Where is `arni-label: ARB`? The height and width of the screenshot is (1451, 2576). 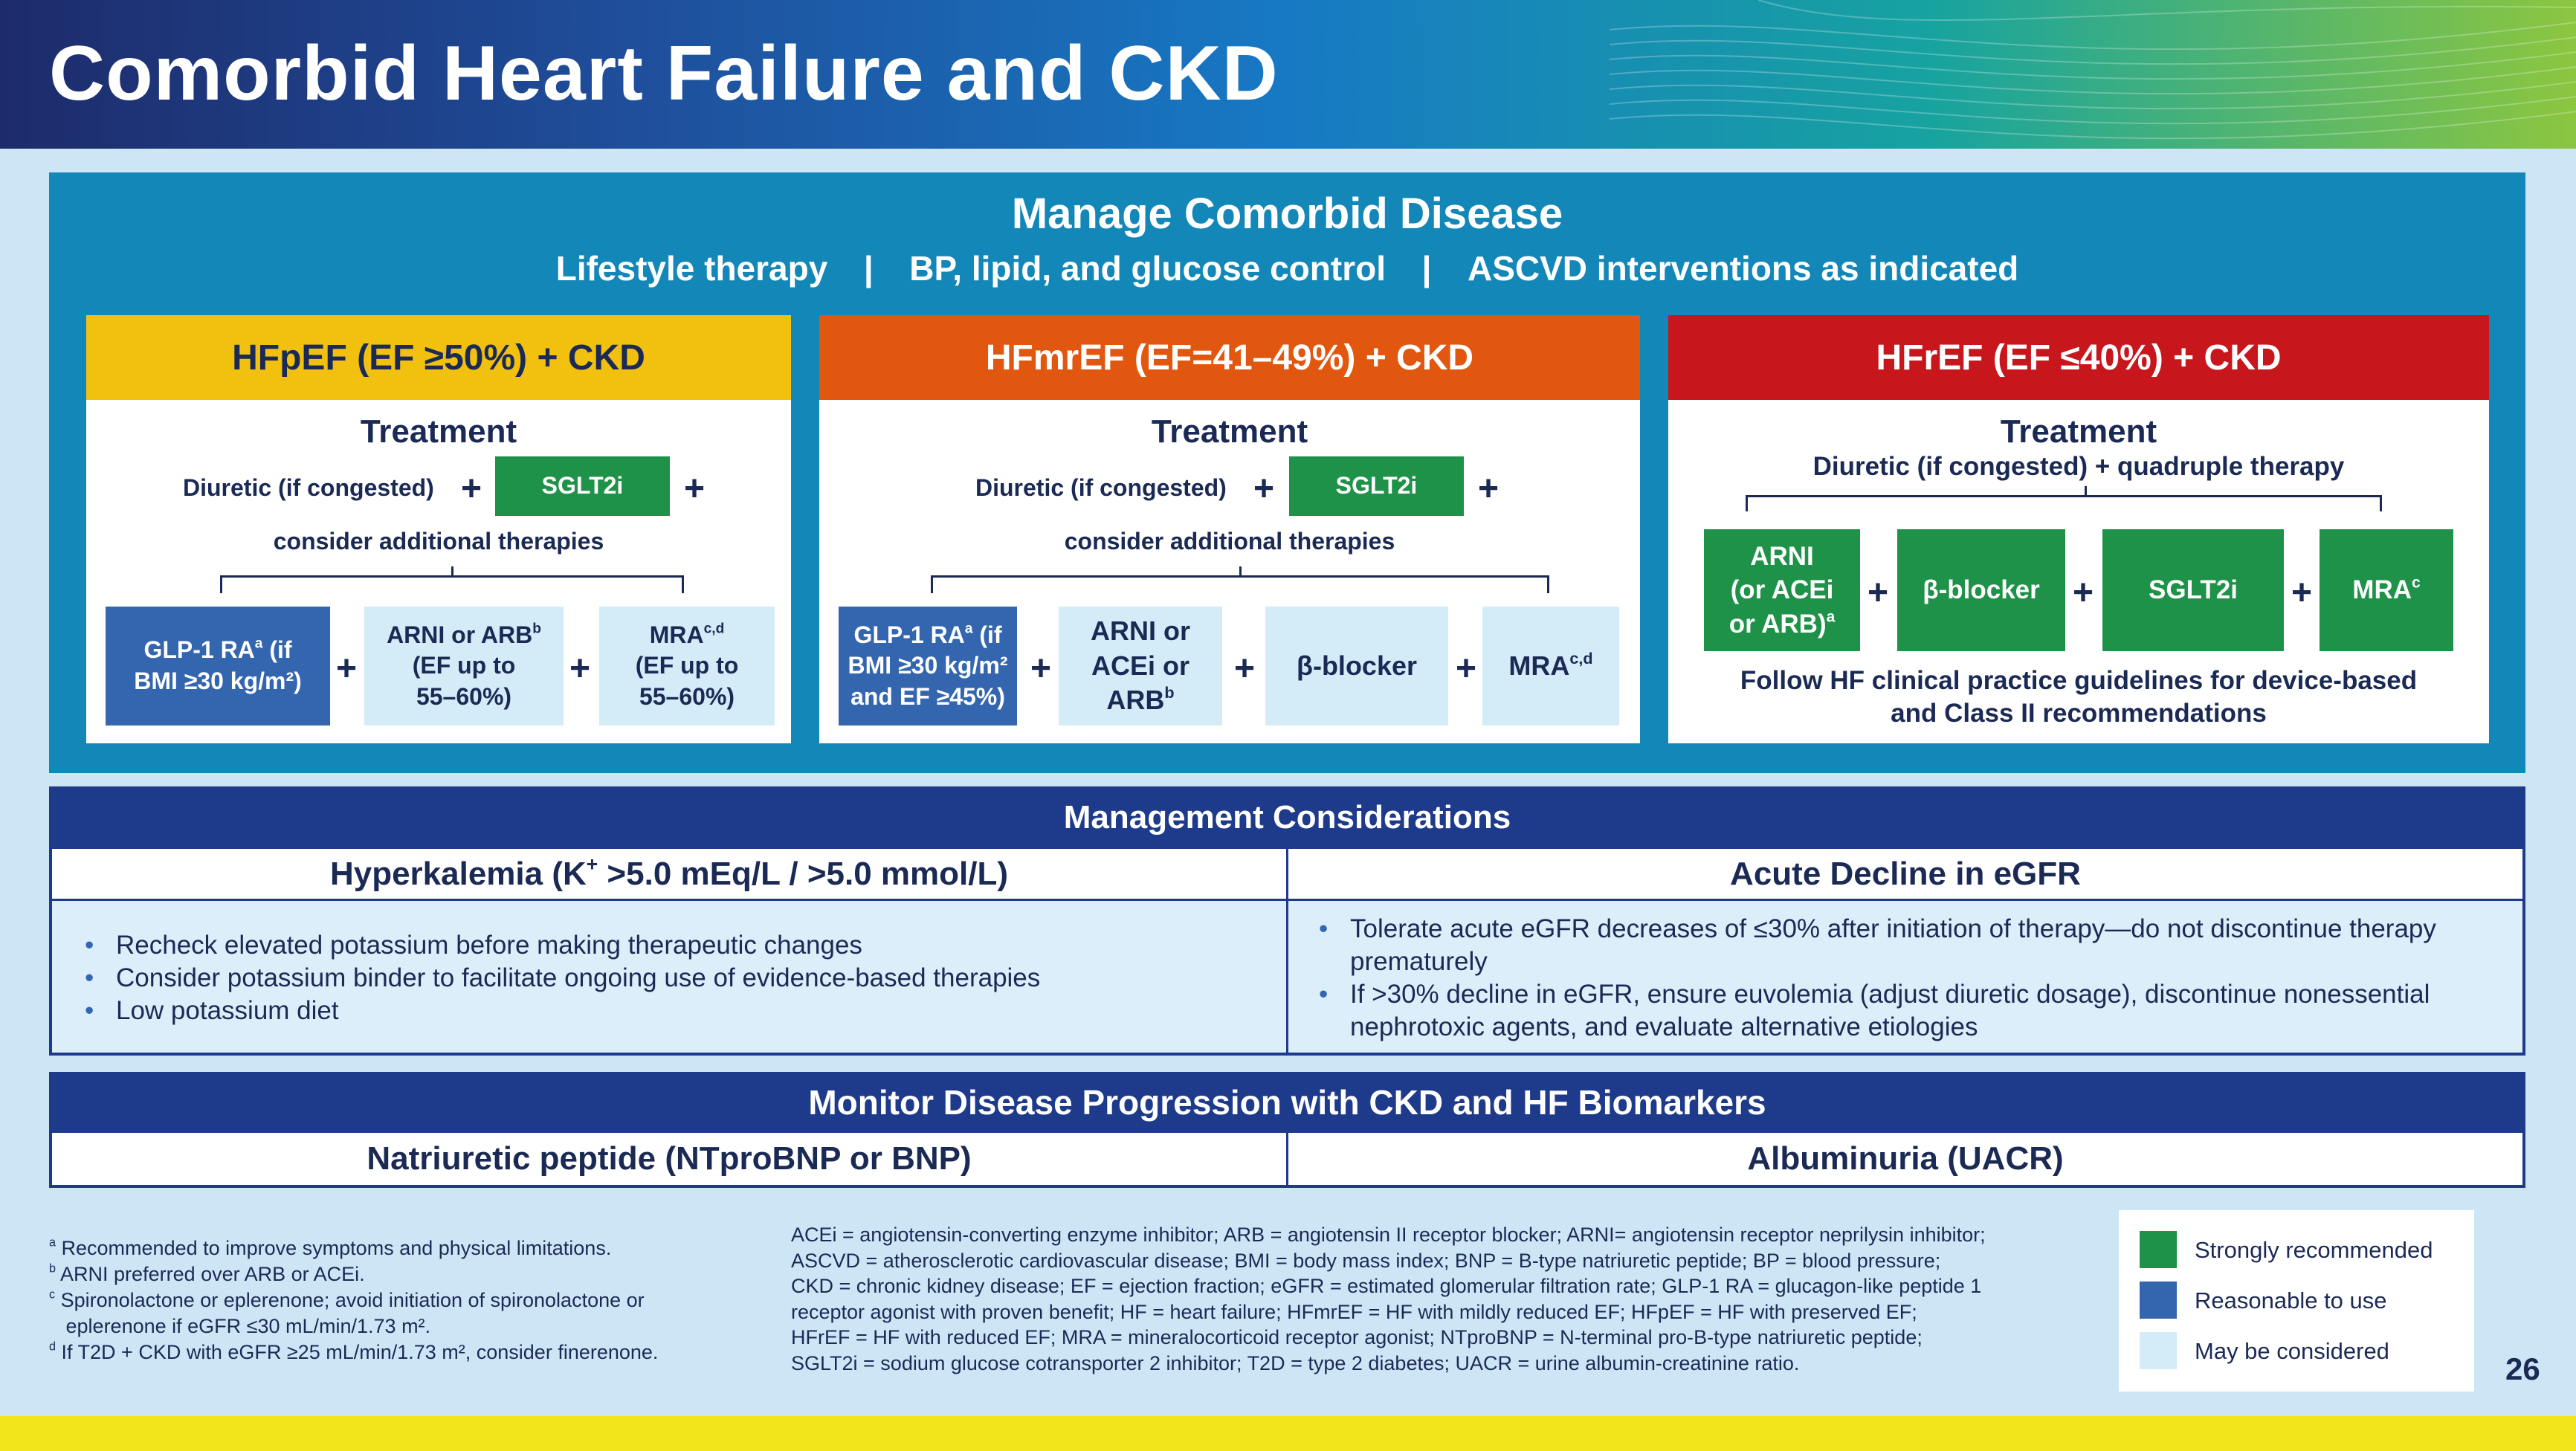
arni-label: ARB is located at coordinates (1135, 700).